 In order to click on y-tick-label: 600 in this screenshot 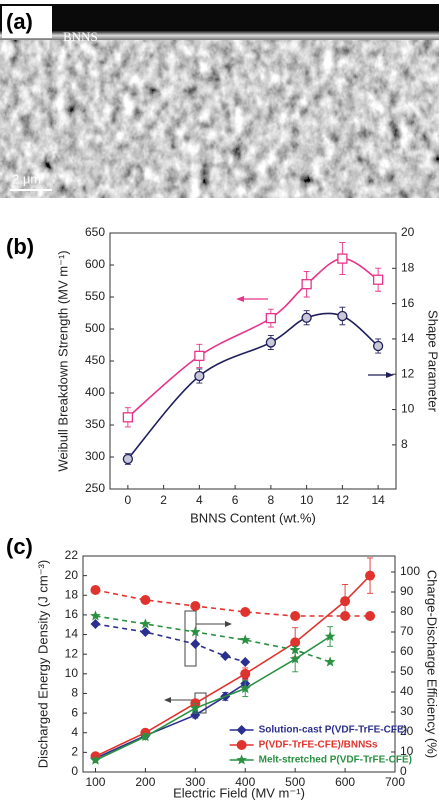, I will do `click(95, 264)`.